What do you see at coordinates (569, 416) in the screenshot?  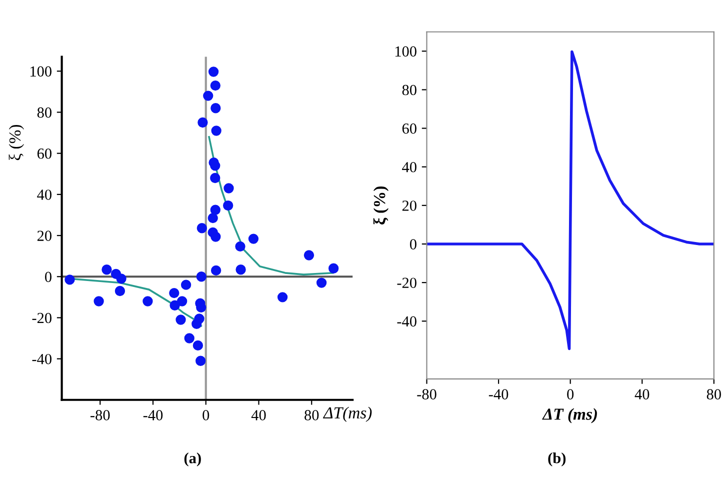 I see `x-axis-title: ΔT (ms)` at bounding box center [569, 416].